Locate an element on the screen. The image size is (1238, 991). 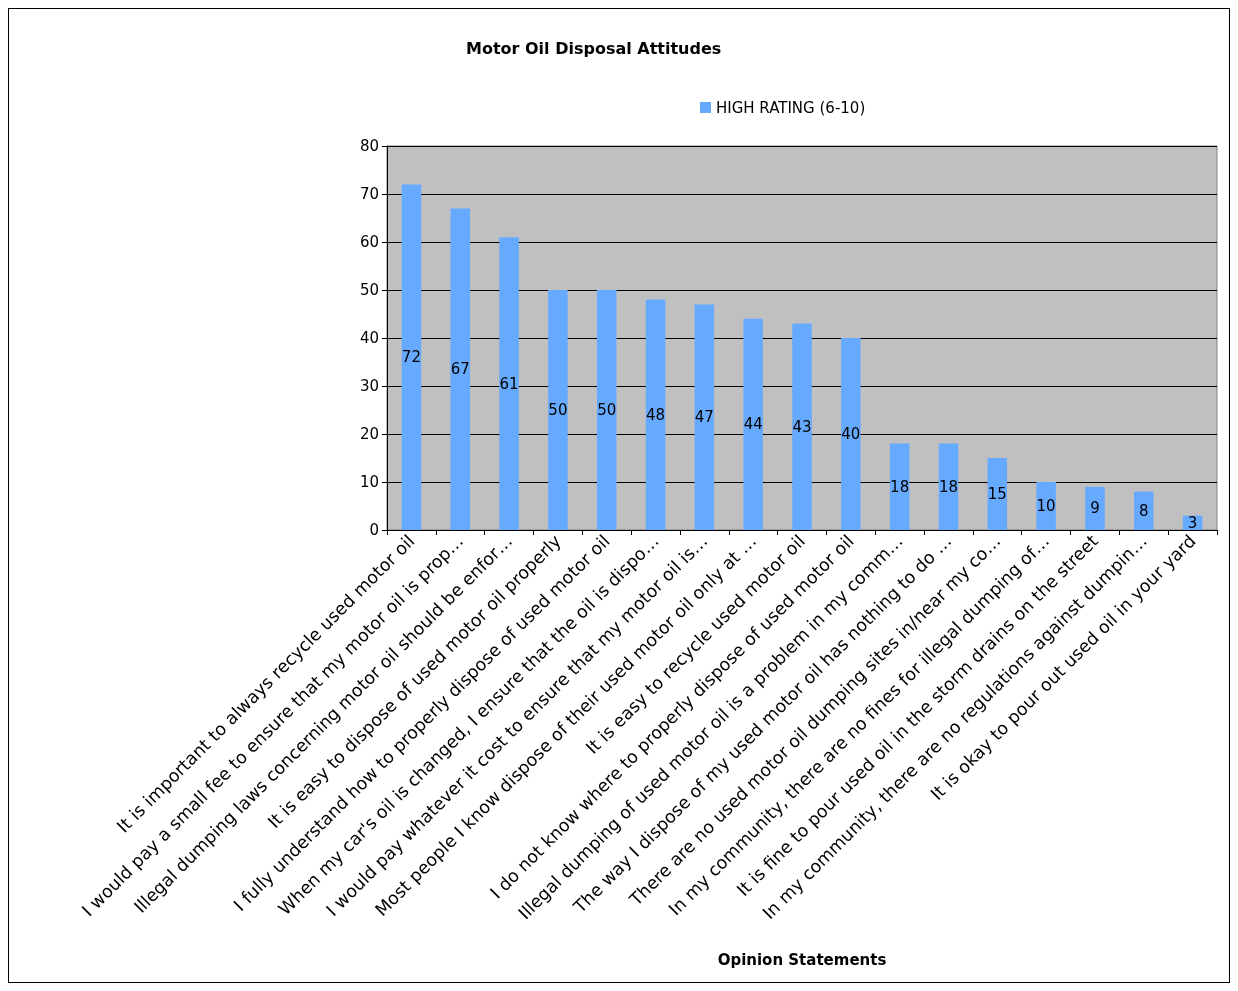
data-label: 9 is located at coordinates (1095, 508).